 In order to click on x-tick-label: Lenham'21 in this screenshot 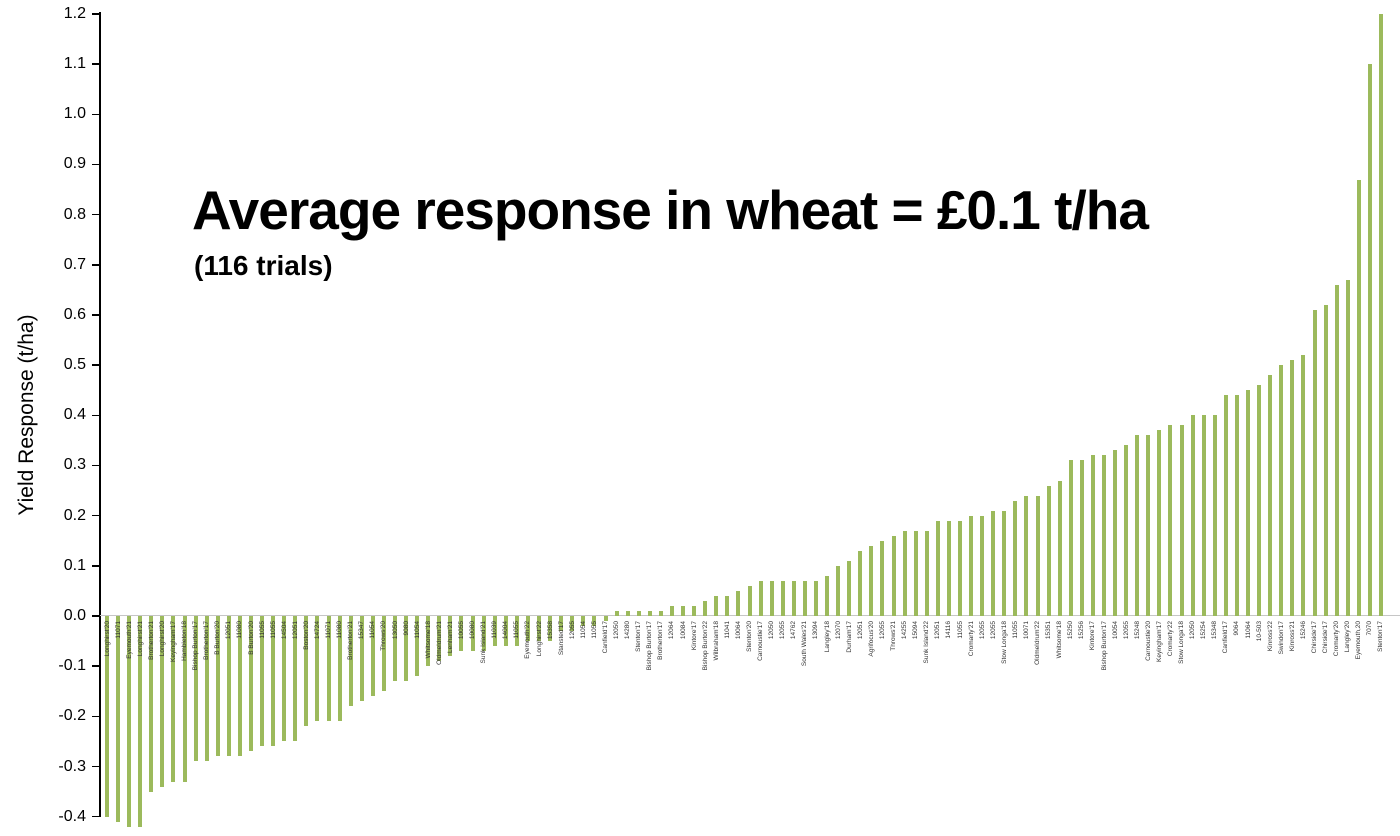, I will do `click(450, 637)`.